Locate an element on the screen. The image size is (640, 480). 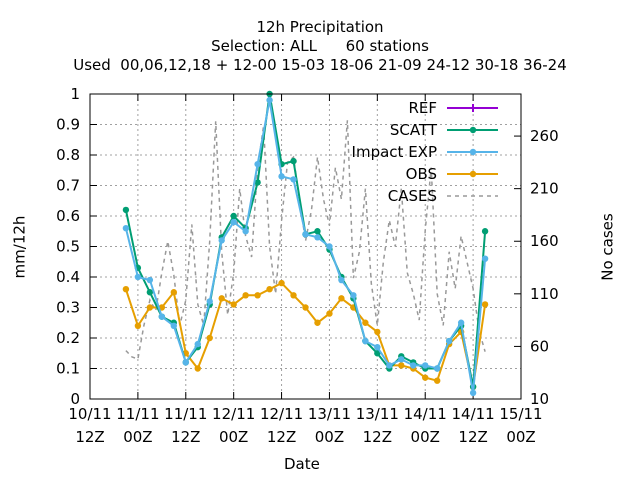
y-tick-label: 0.6 is located at coordinates (68, 216).